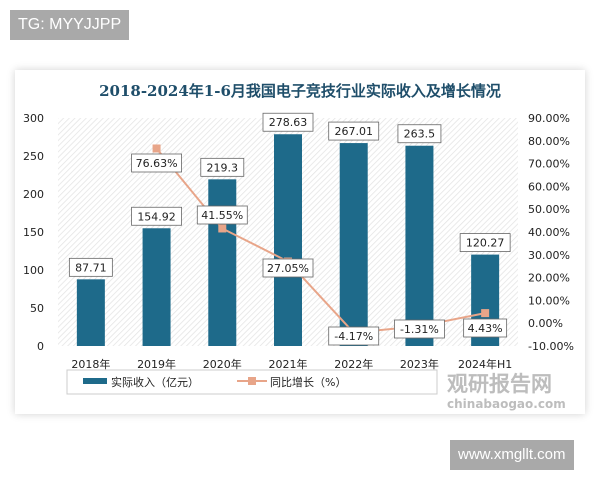 This screenshot has width=600, height=480. I want to click on bar-value-label: 278.63, so click(288, 122).